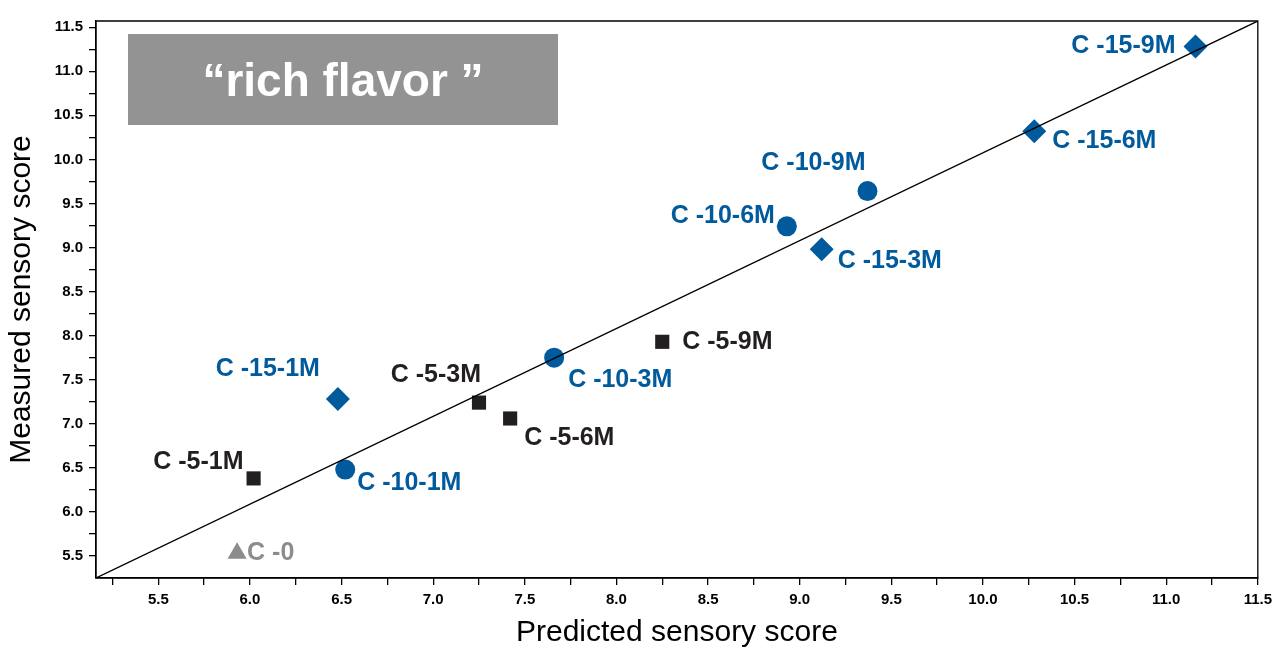 Image resolution: width=1278 pixels, height=655 pixels. I want to click on y-tick-label: 7.5, so click(72, 378).